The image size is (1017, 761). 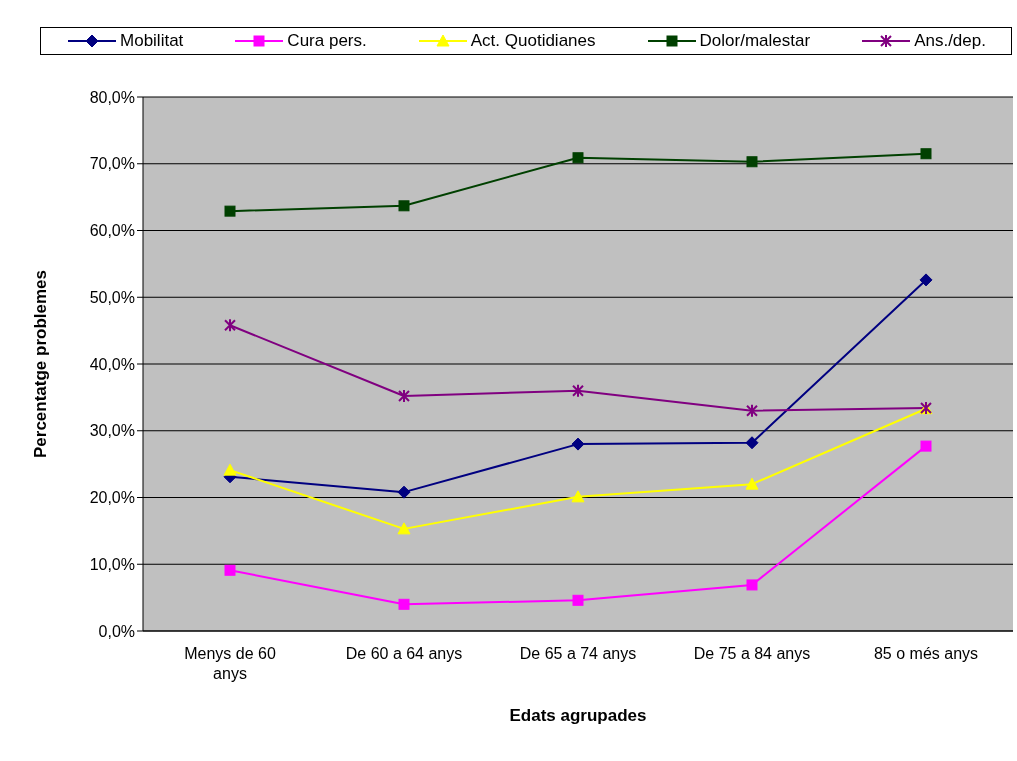 What do you see at coordinates (112, 364) in the screenshot?
I see `y-tick-label: 40,0%` at bounding box center [112, 364].